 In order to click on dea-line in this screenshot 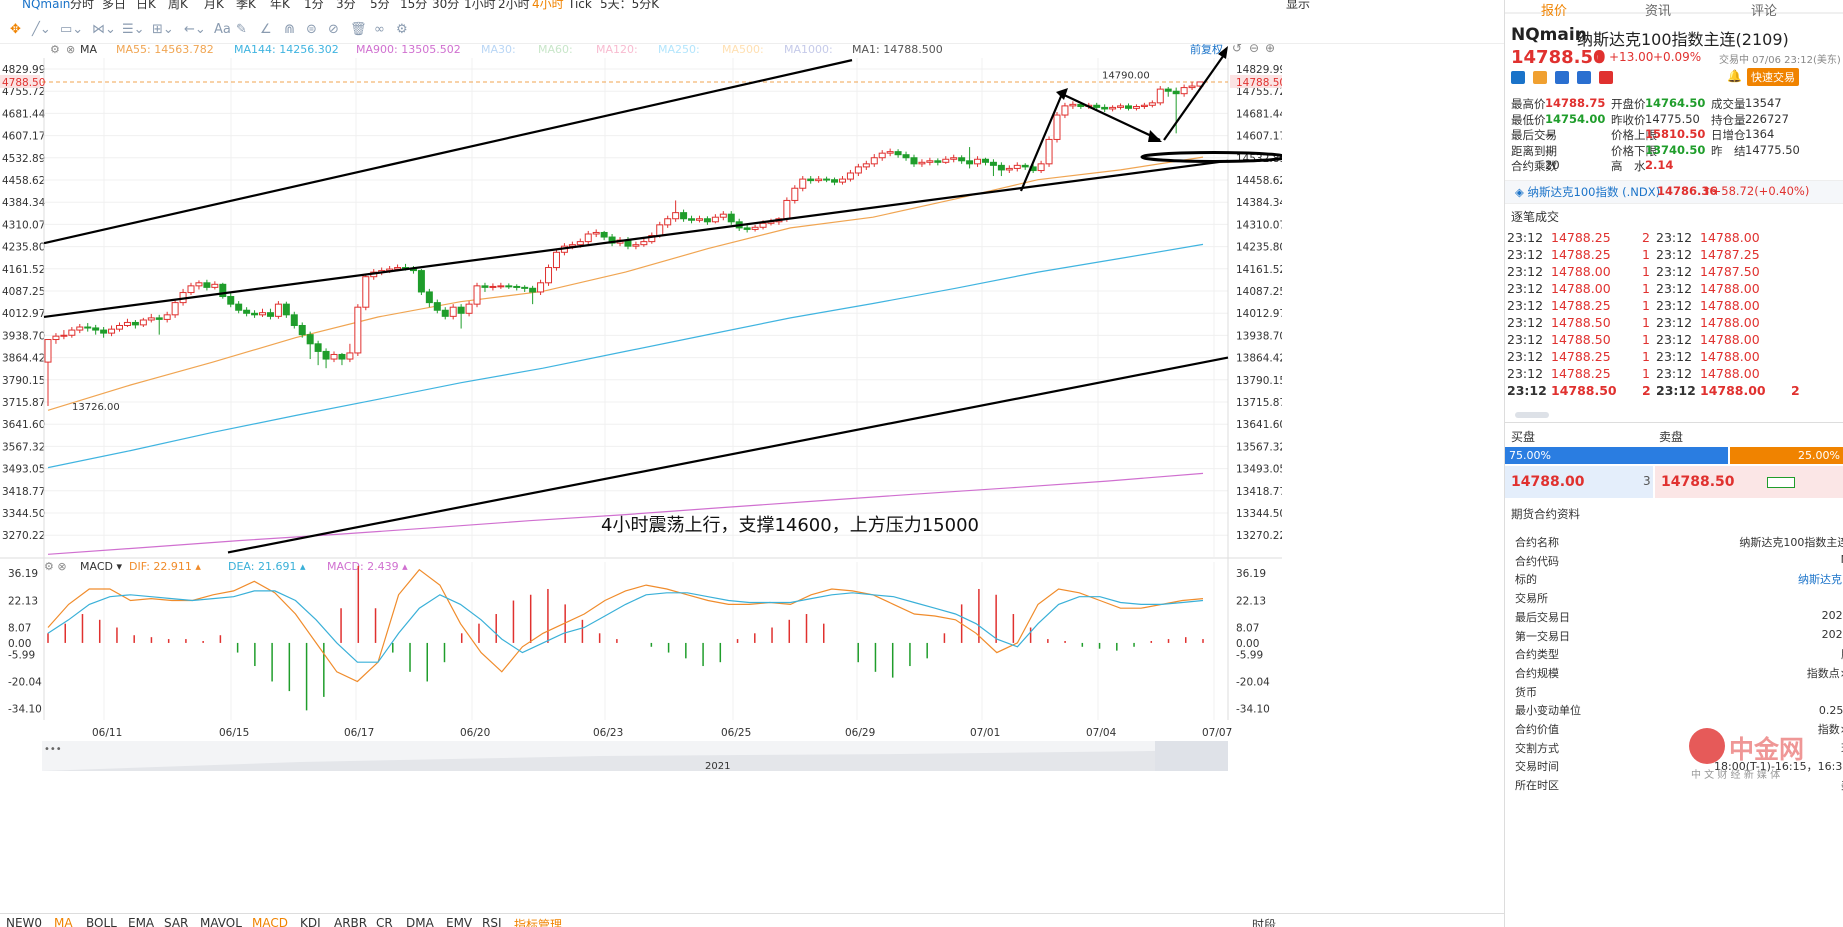, I will do `click(625, 626)`.